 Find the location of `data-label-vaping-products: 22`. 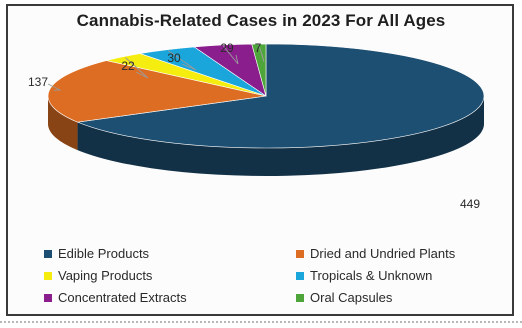

data-label-vaping-products: 22 is located at coordinates (128, 66).